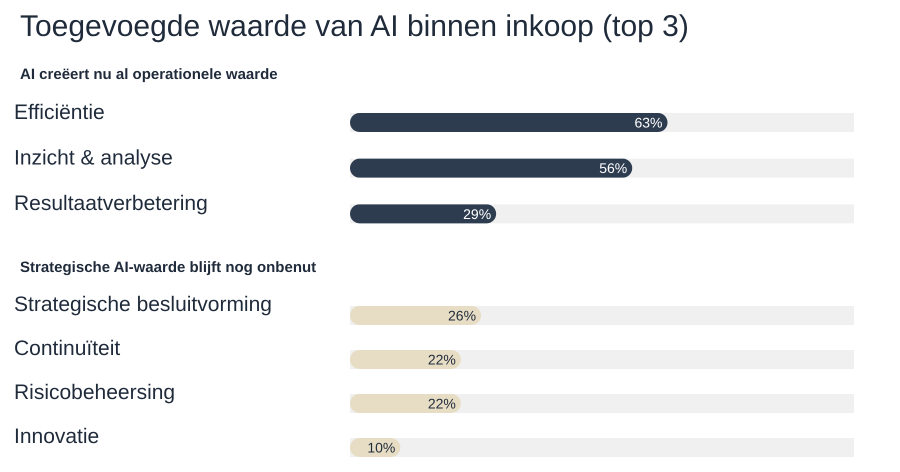 Image resolution: width=900 pixels, height=472 pixels. What do you see at coordinates (477, 214) in the screenshot?
I see `data-label: 29%` at bounding box center [477, 214].